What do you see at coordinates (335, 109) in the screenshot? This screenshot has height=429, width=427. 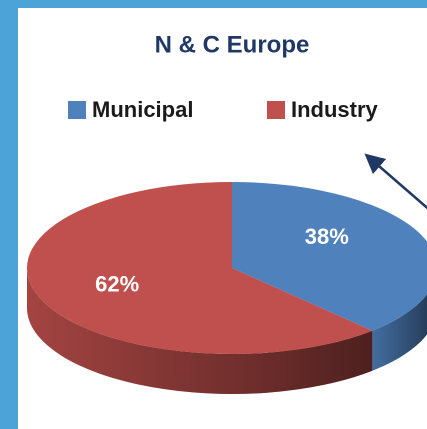 I see `legend-label: Industry` at bounding box center [335, 109].